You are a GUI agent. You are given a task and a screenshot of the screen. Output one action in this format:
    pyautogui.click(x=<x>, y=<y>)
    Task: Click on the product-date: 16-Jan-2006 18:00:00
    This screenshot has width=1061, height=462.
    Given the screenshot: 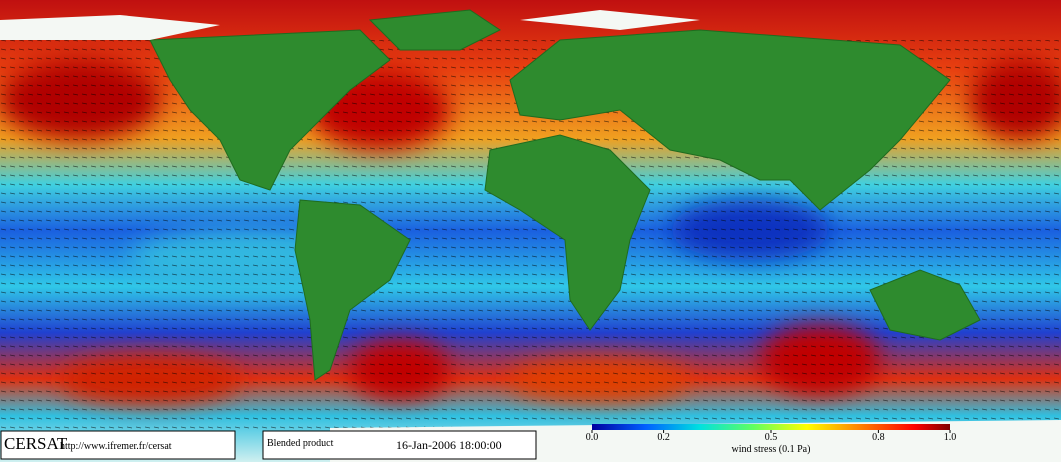 What is the action you would take?
    pyautogui.click(x=449, y=445)
    